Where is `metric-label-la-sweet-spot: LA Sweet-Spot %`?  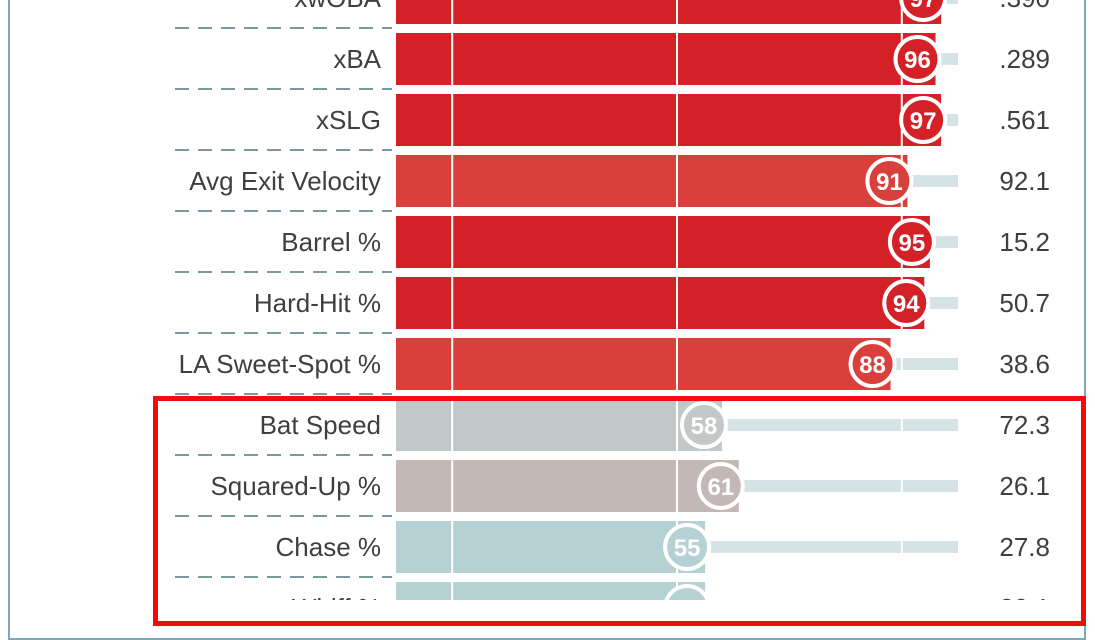 metric-label-la-sweet-spot: LA Sweet-Spot % is located at coordinates (280, 364).